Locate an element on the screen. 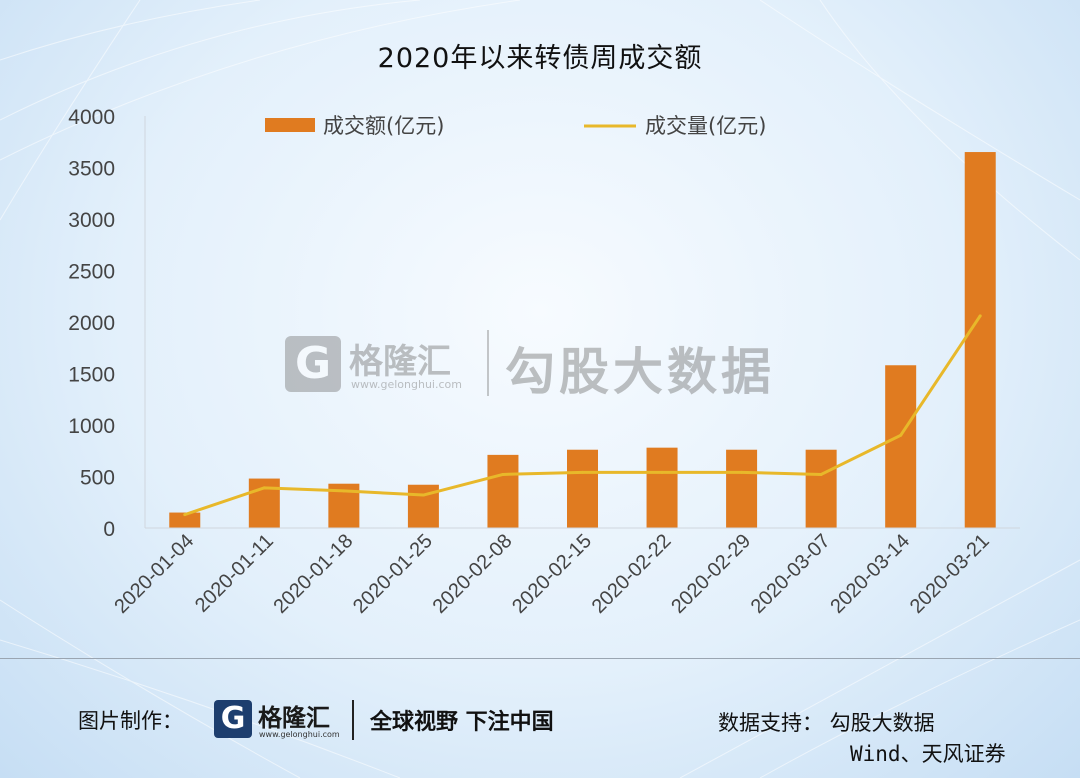 Image resolution: width=1080 pixels, height=778 pixels. y-tick-label: 1000 is located at coordinates (91, 426).